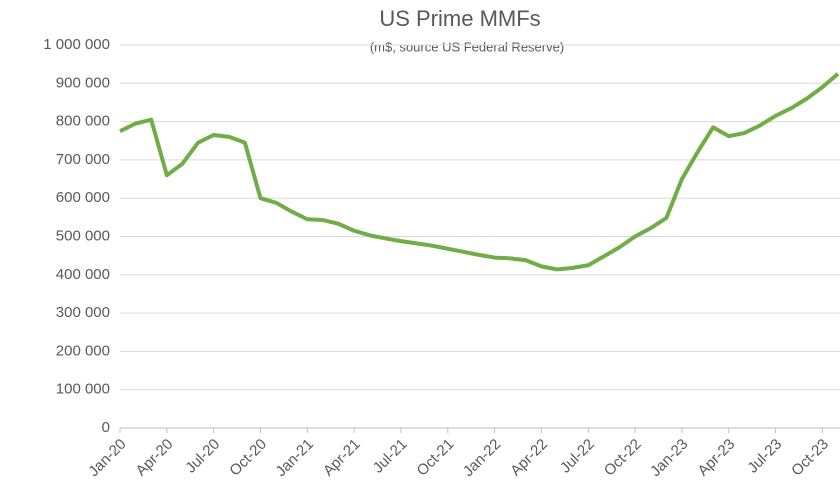 The image size is (840, 499). I want to click on x-tick-label: Apr-21, so click(342, 458).